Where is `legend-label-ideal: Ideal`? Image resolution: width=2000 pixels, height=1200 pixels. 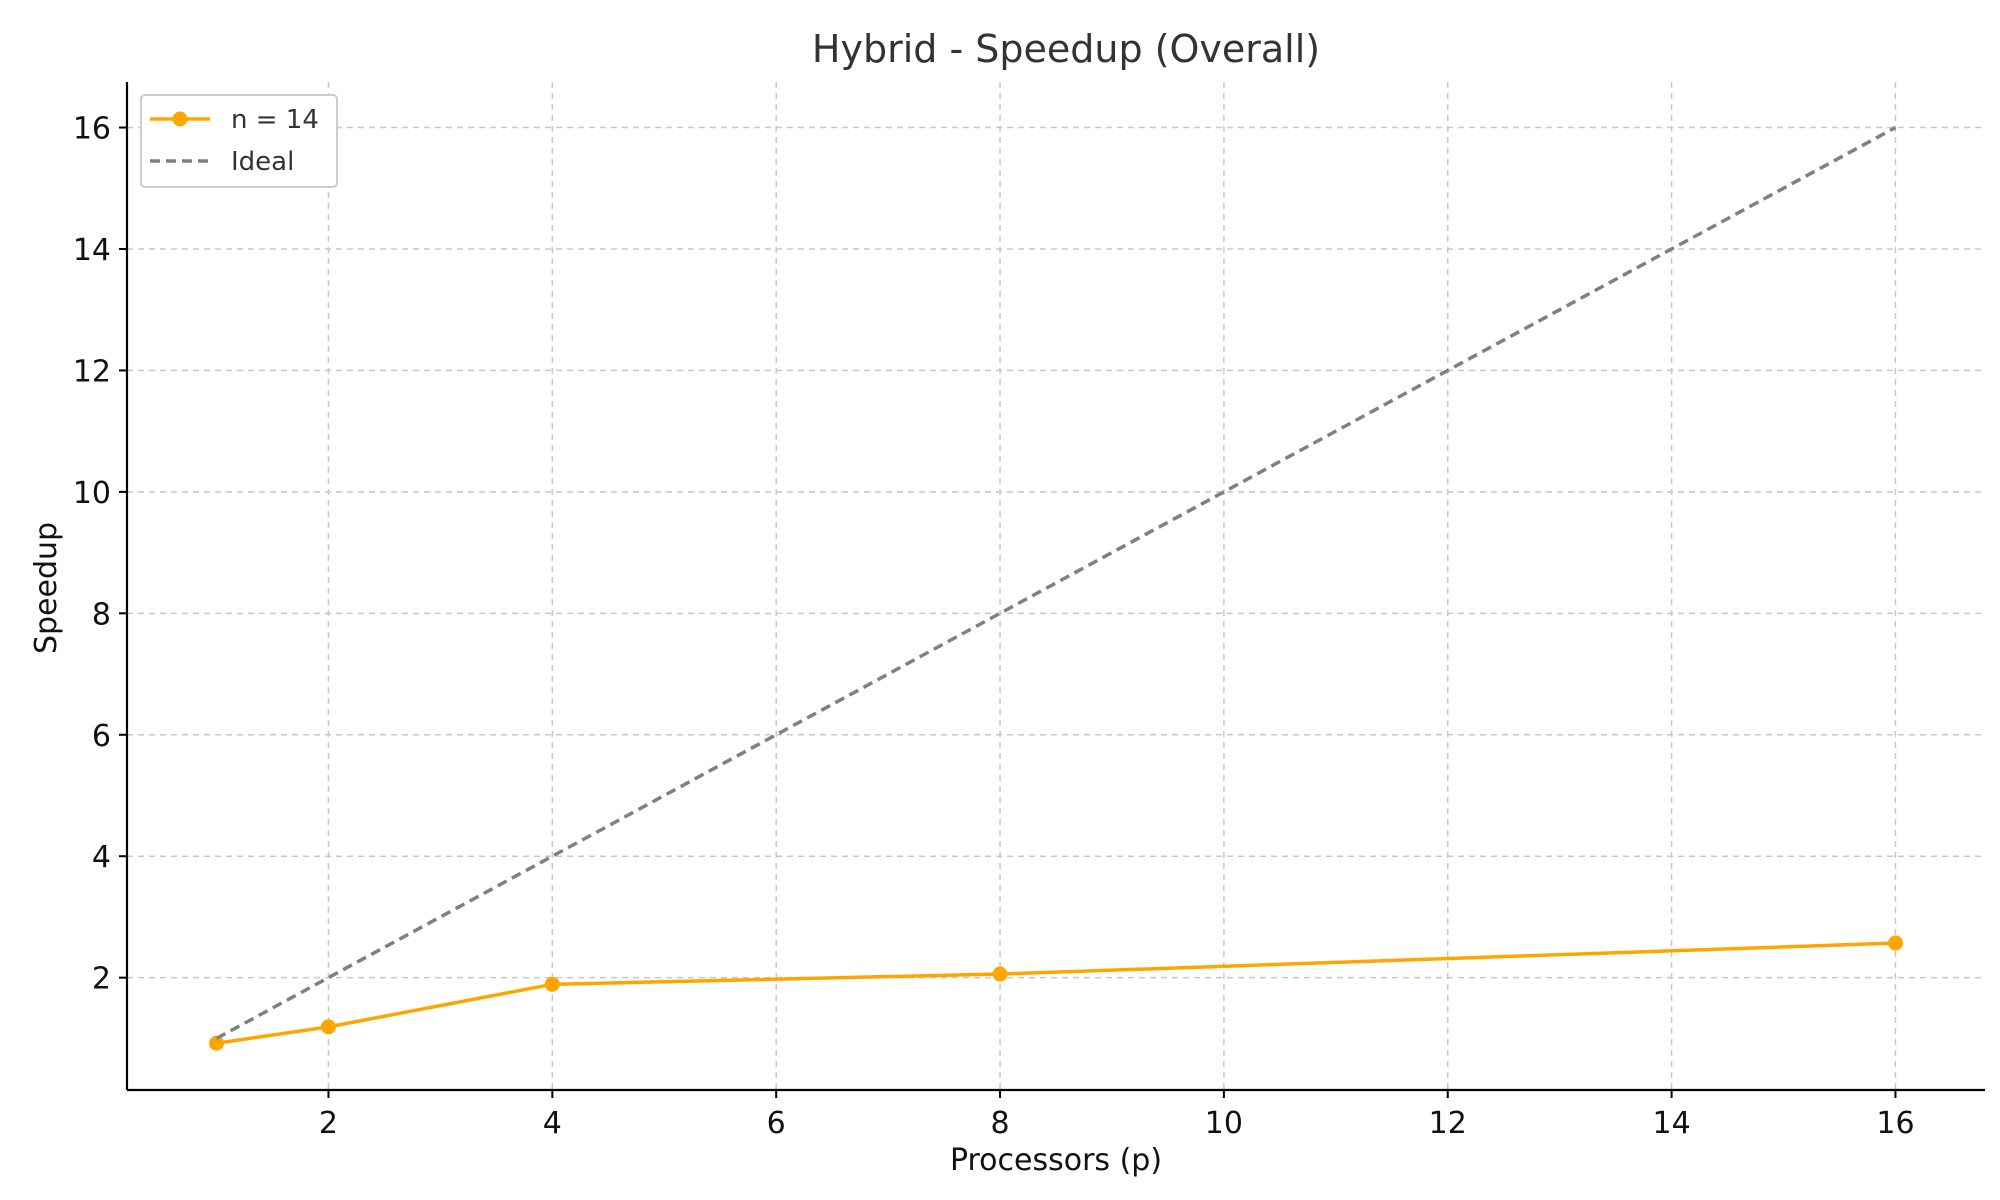 legend-label-ideal: Ideal is located at coordinates (262, 162).